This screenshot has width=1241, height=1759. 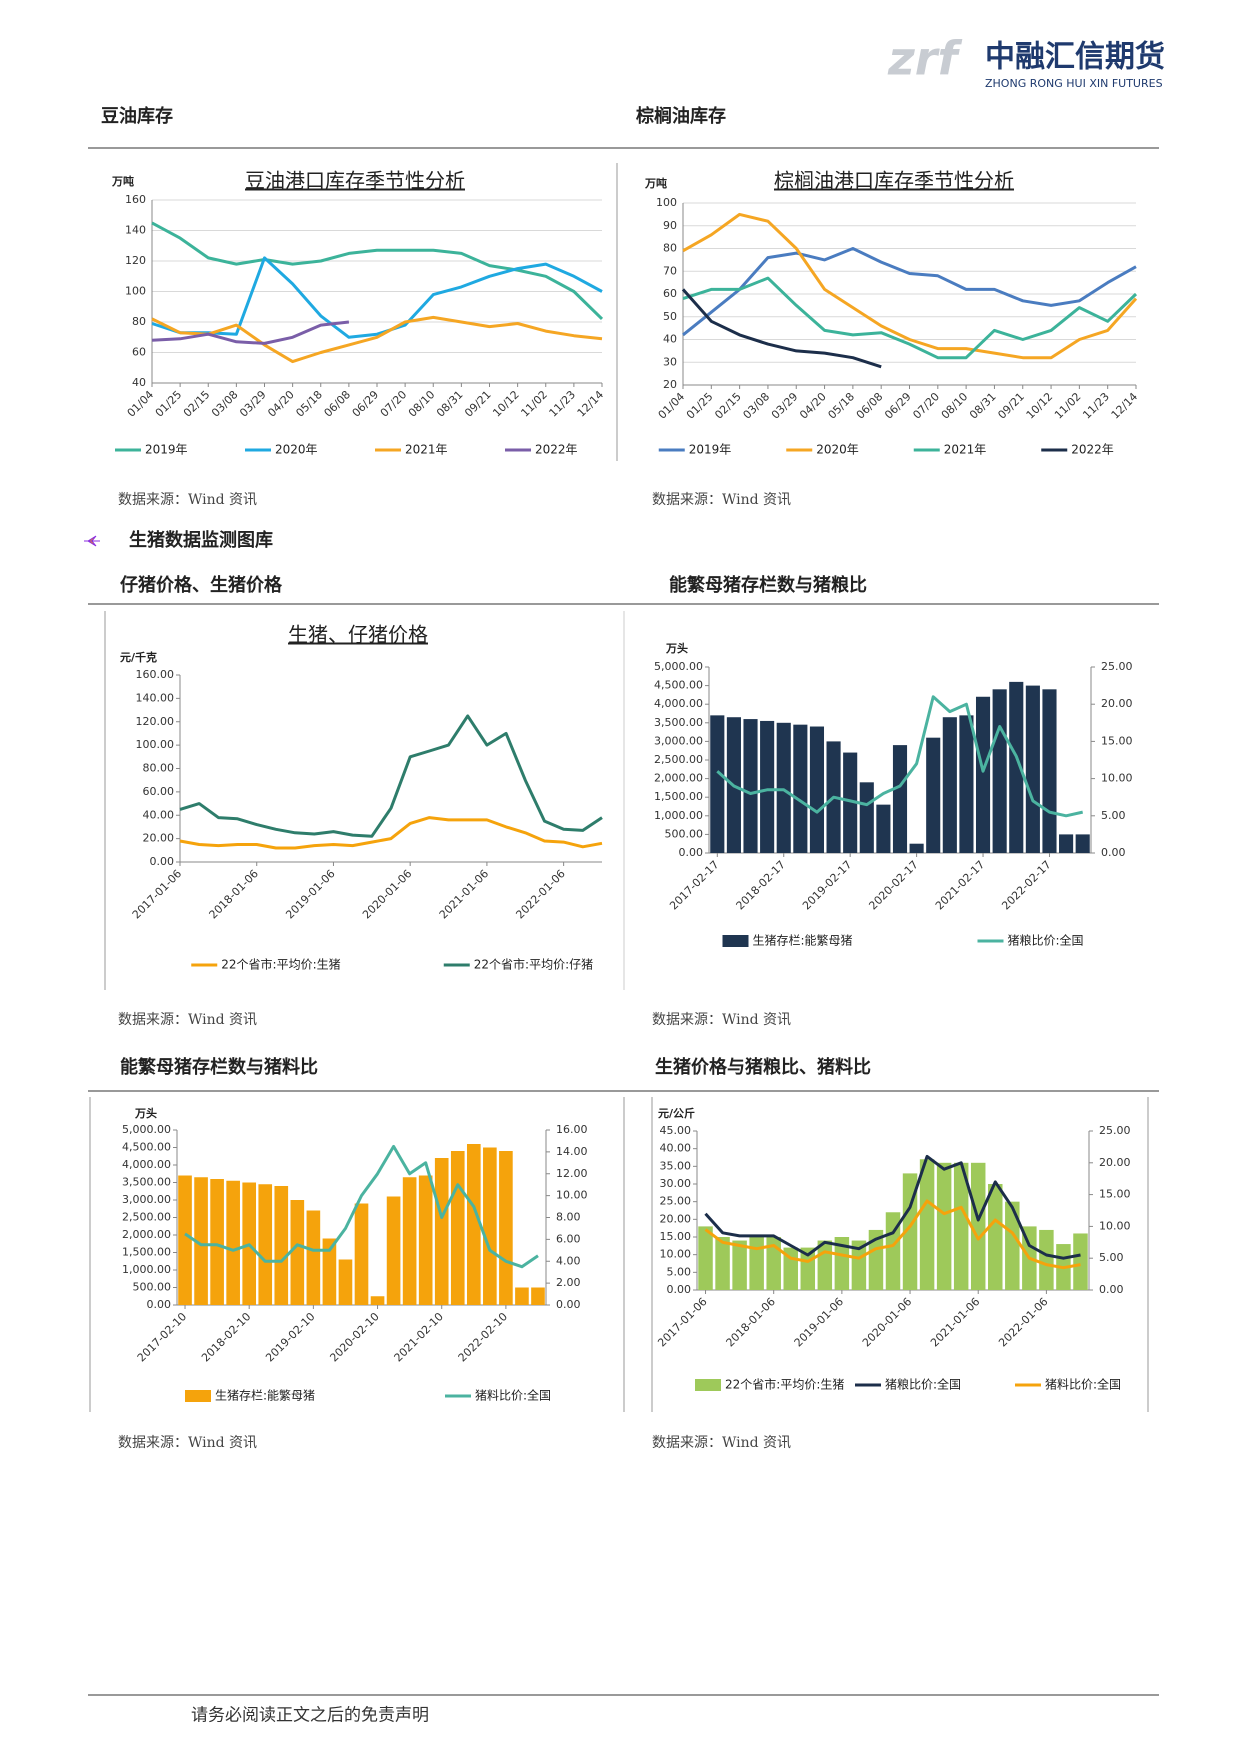 What do you see at coordinates (1068, 406) in the screenshot?
I see `x-tick-label: 11/02` at bounding box center [1068, 406].